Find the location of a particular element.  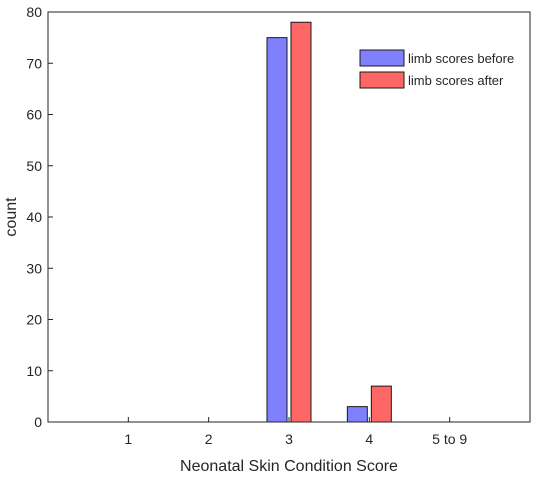

y-tick-label: 60 is located at coordinates (34, 115).